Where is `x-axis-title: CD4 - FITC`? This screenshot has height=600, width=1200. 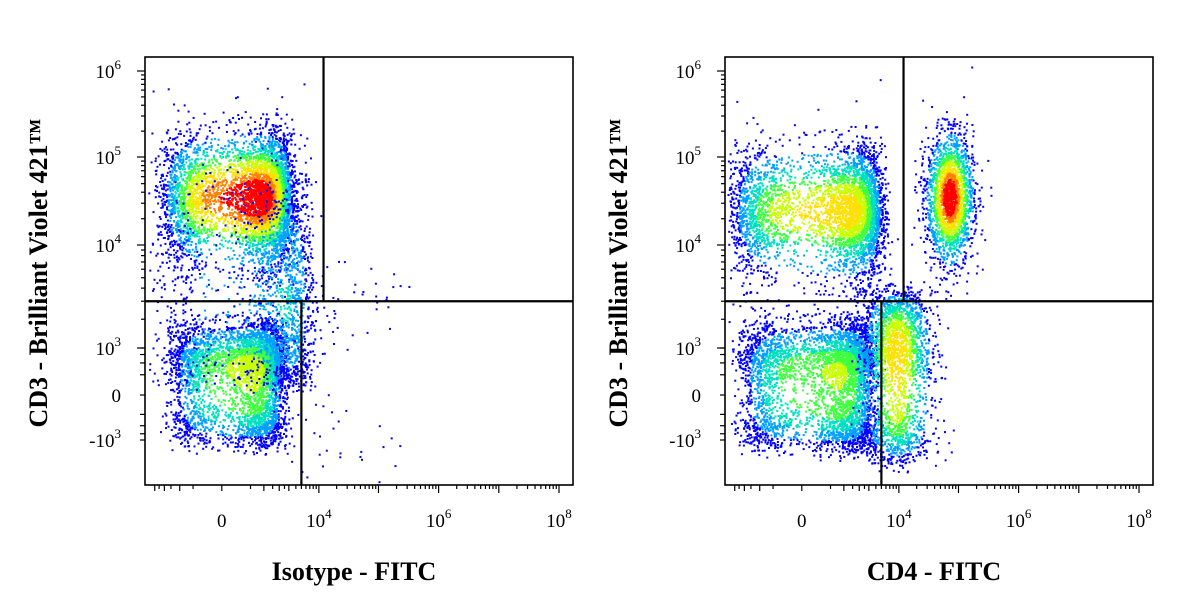 x-axis-title: CD4 - FITC is located at coordinates (934, 571).